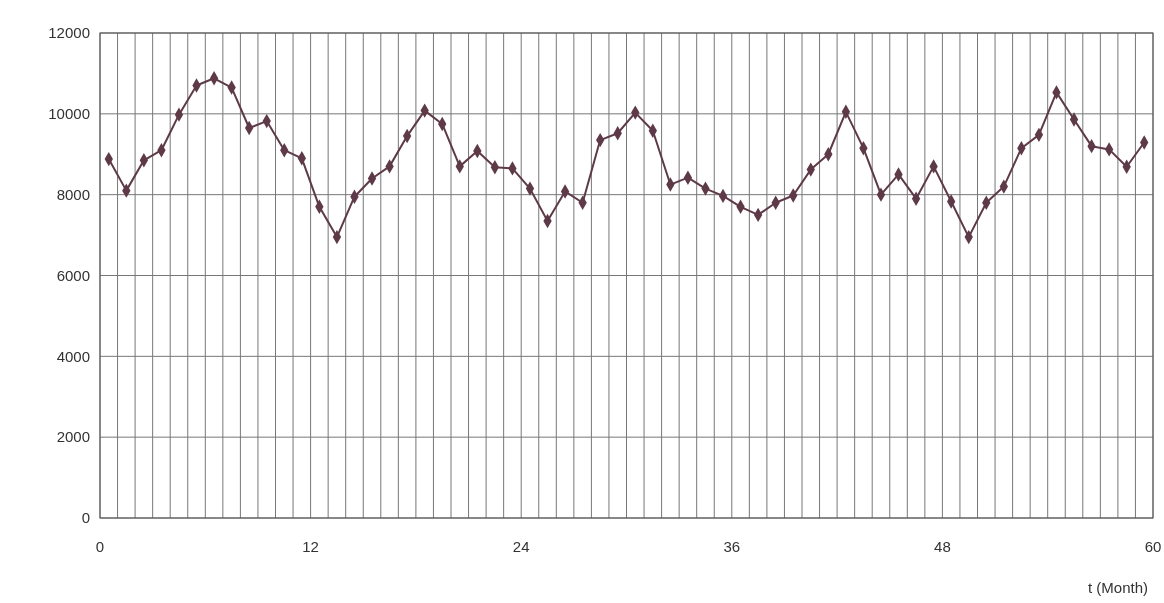 The image size is (1164, 603). Describe the element at coordinates (310, 546) in the screenshot. I see `x-tick-label: 12` at that location.